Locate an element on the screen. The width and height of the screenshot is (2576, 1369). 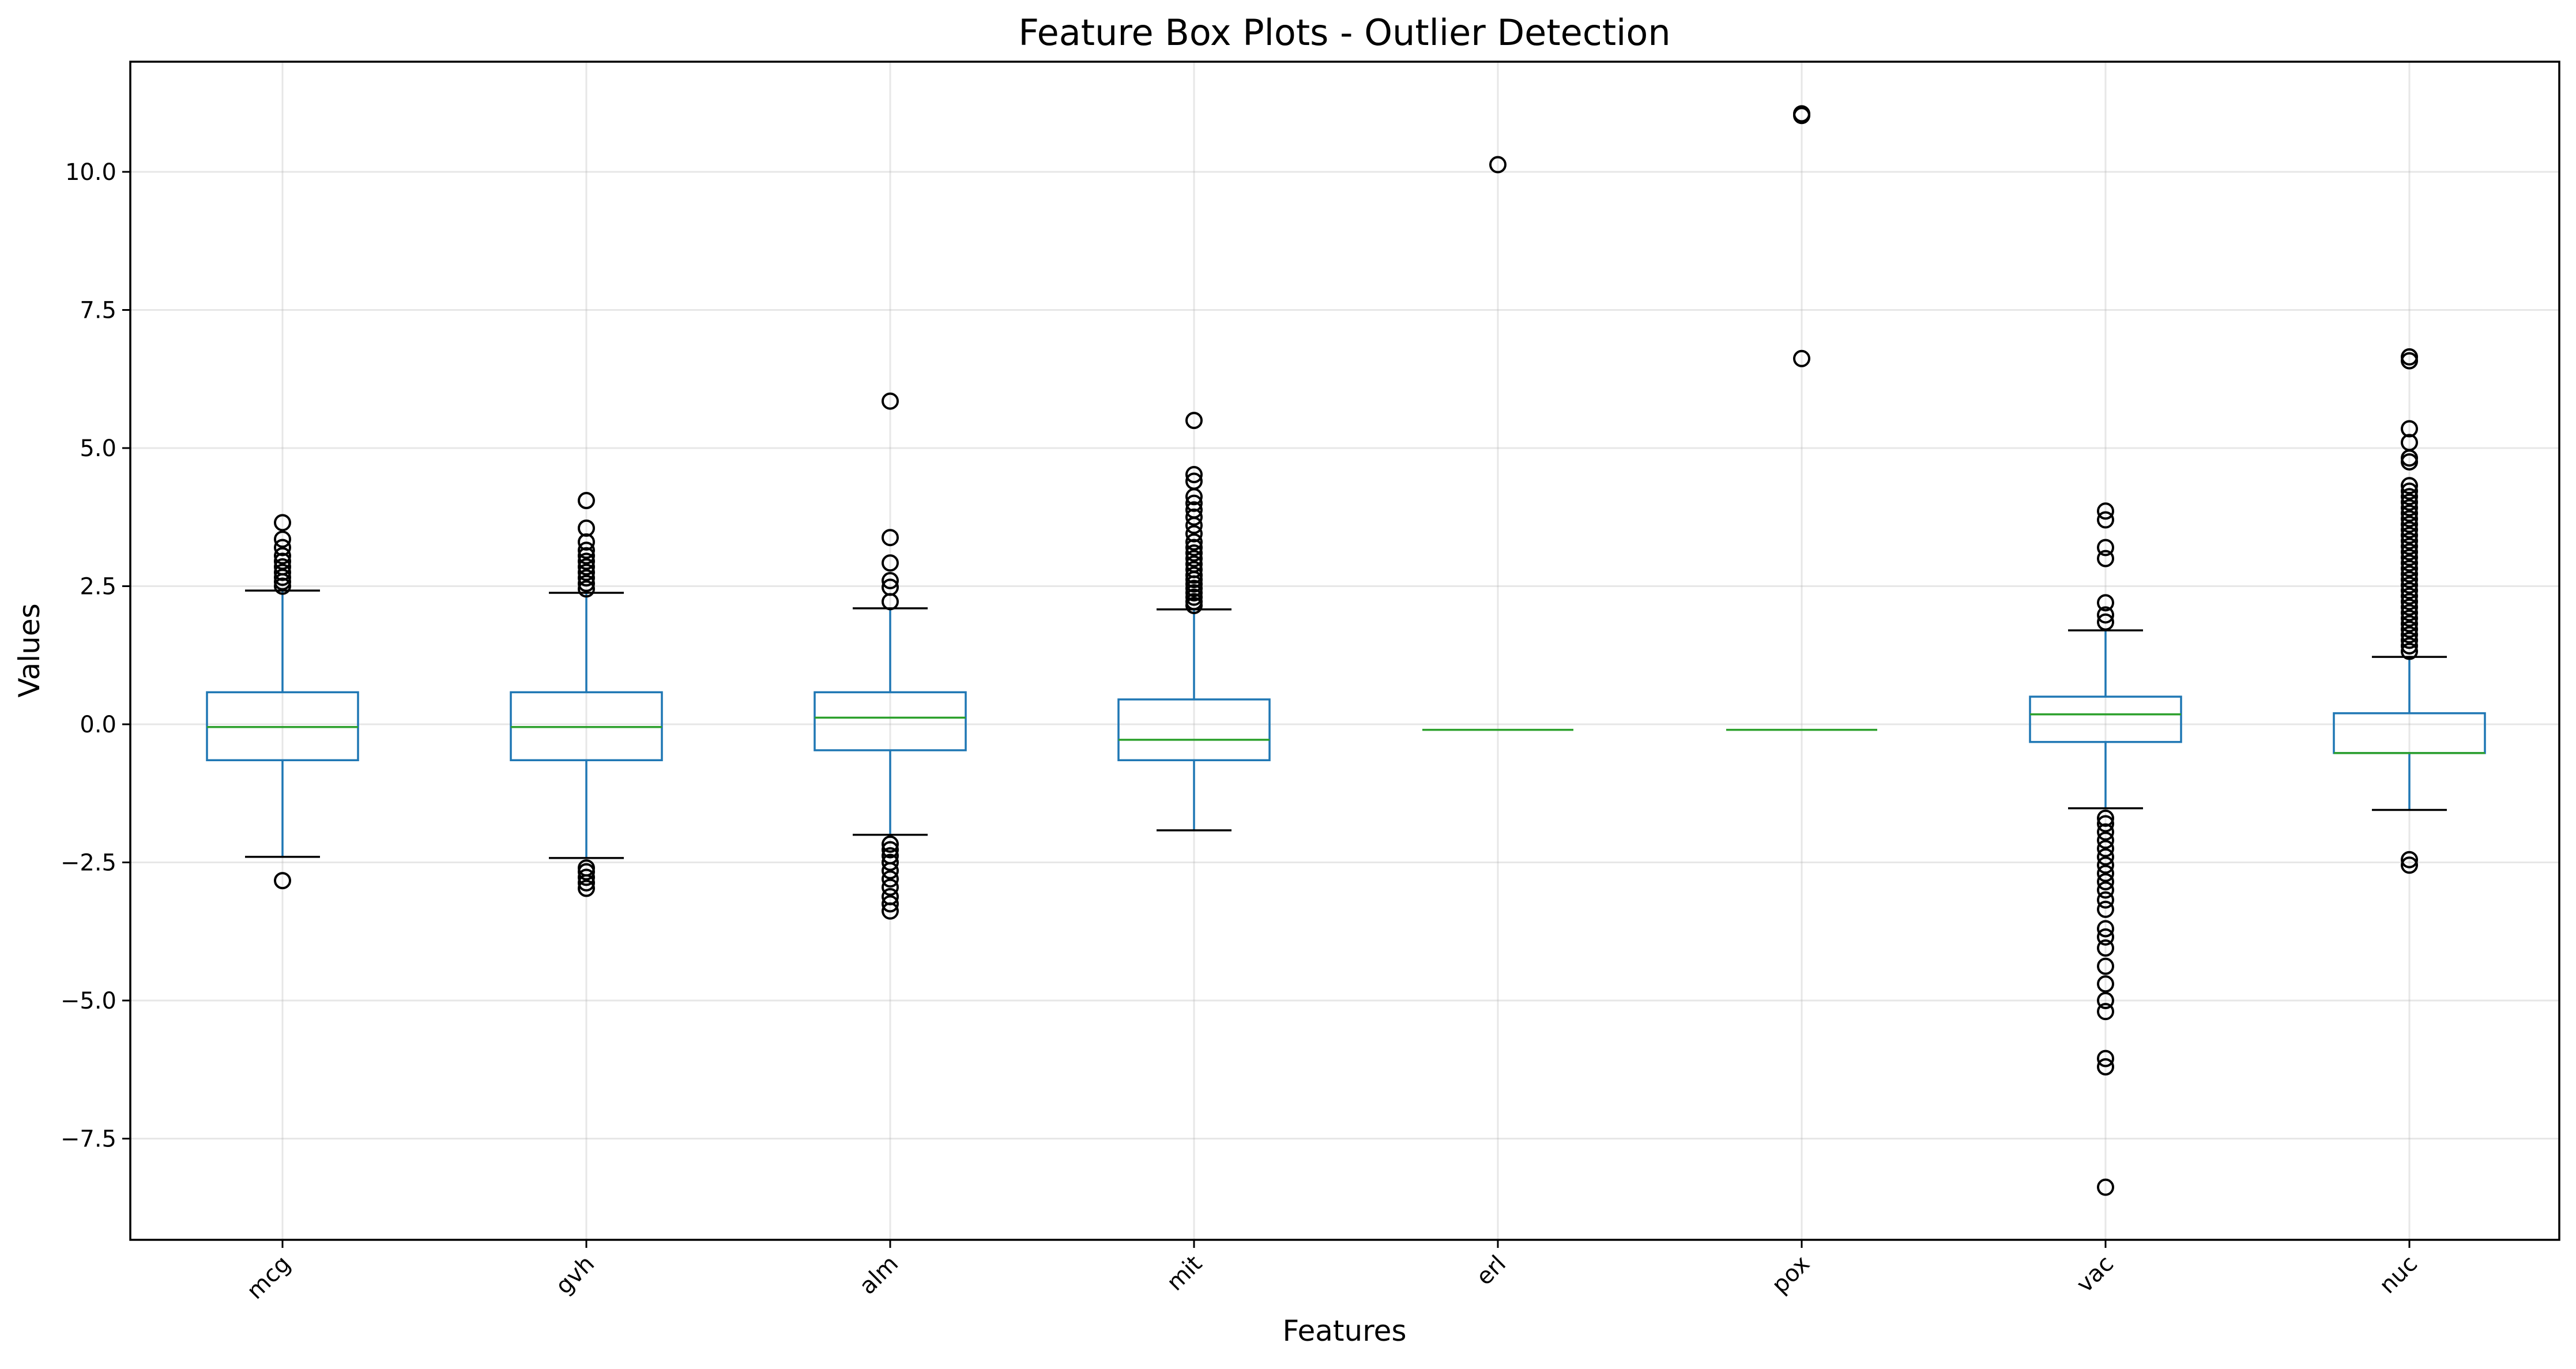
x-tick-label: mit is located at coordinates (1184, 1273).